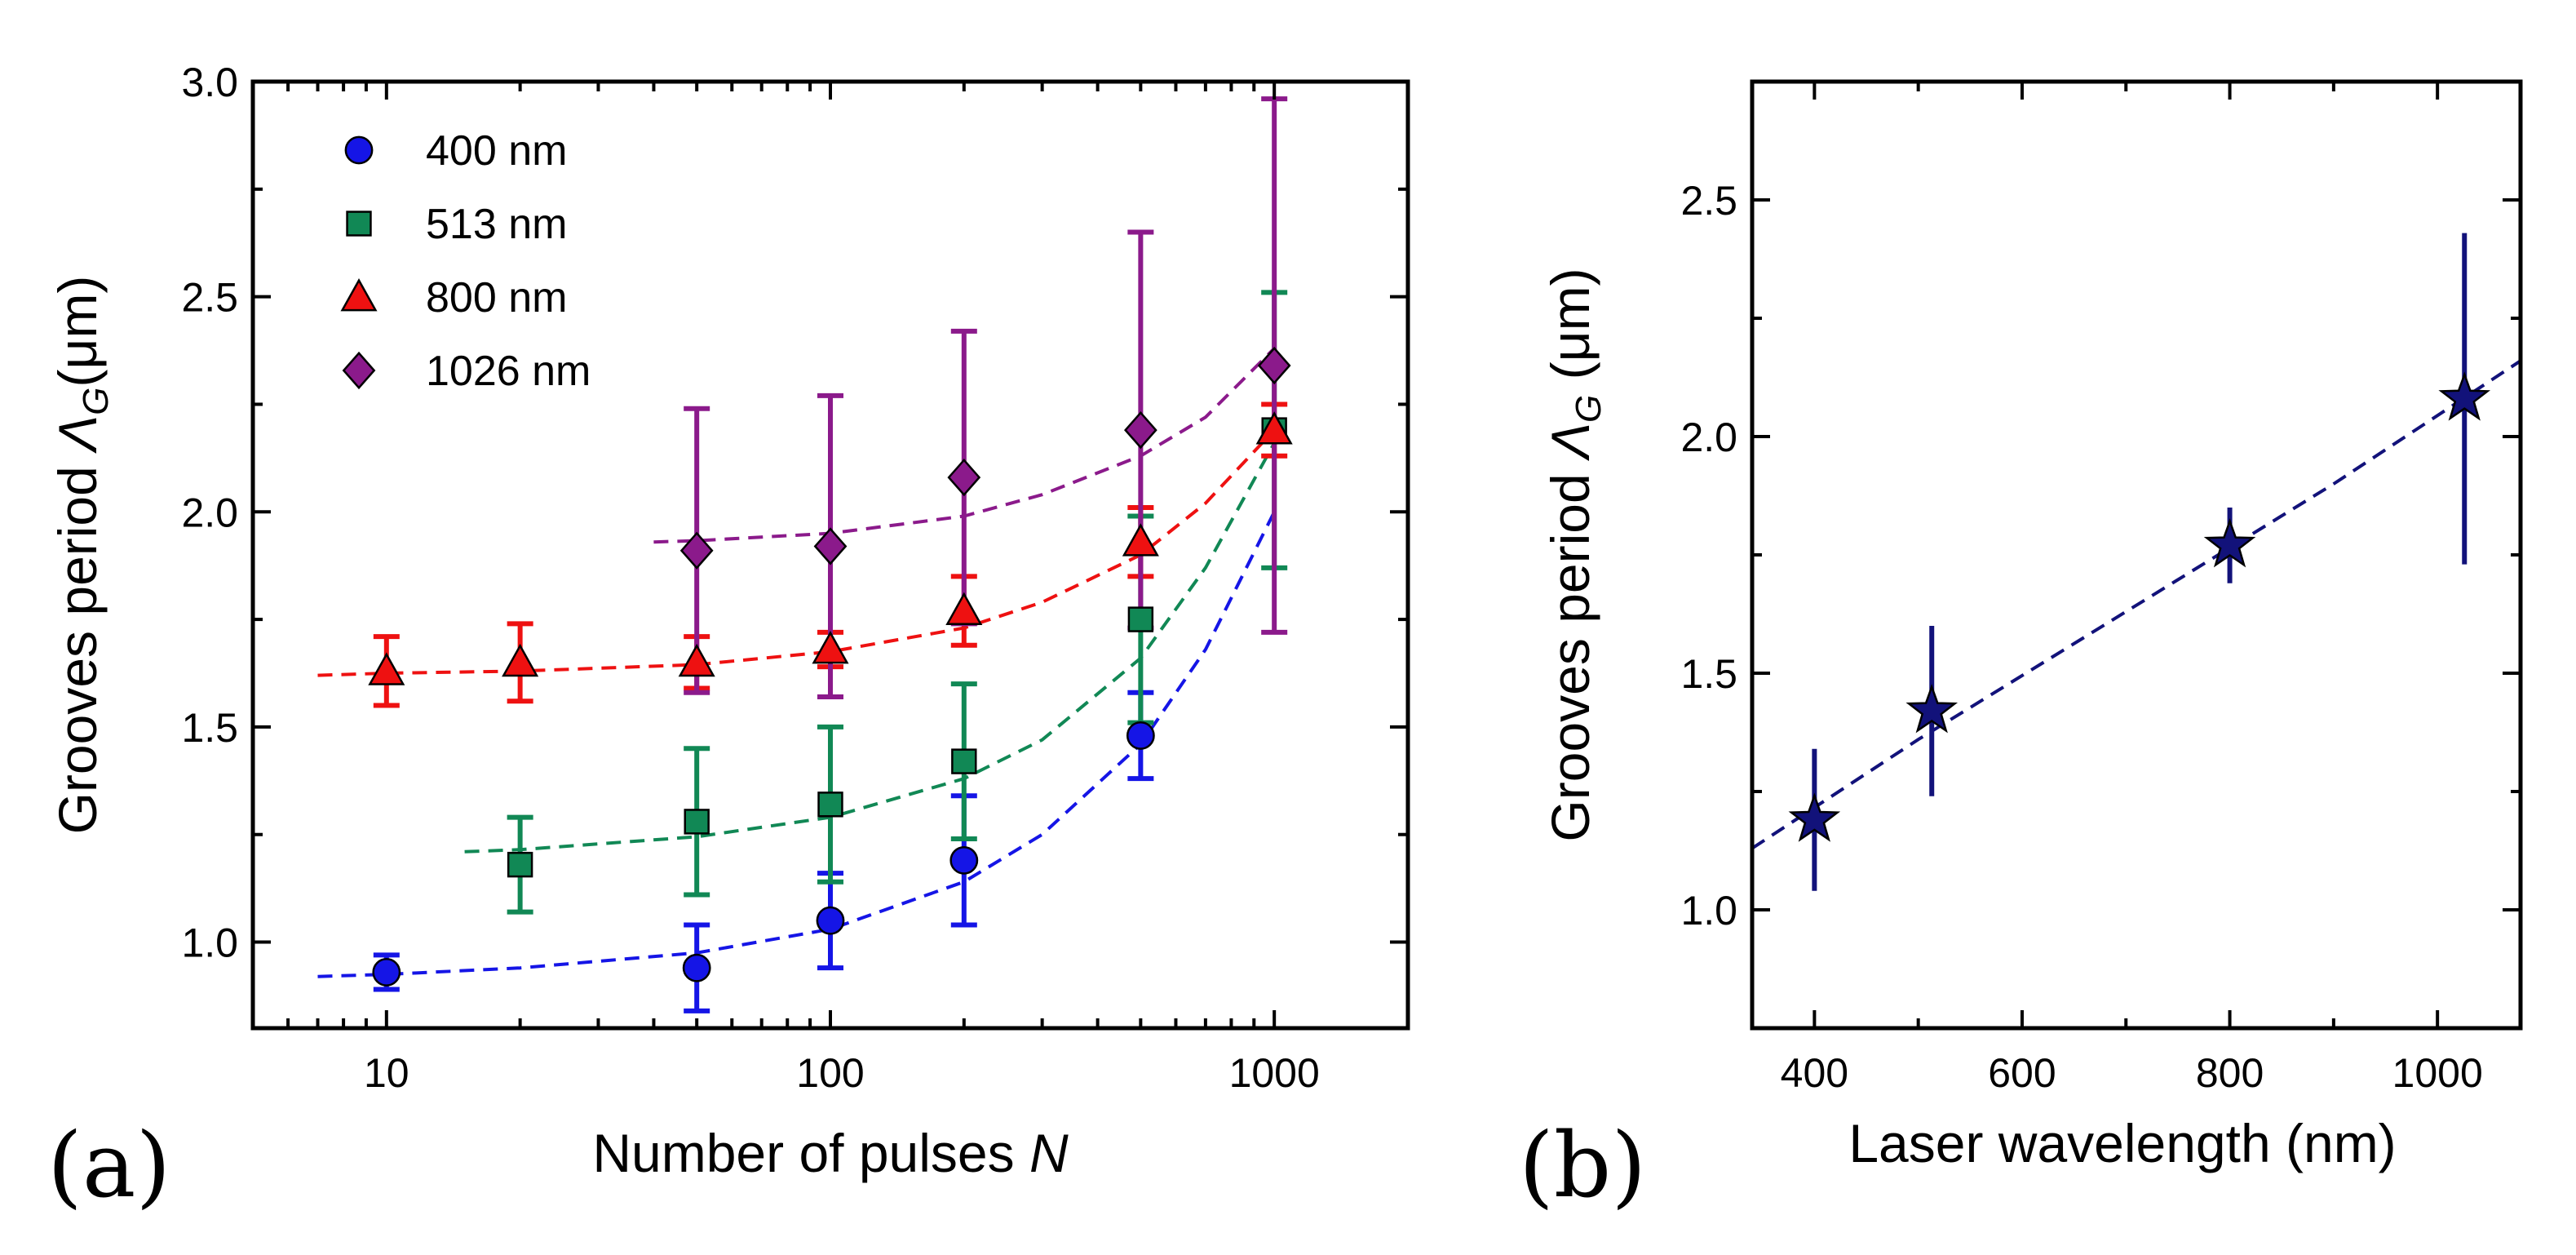 The image size is (2576, 1255). I want to click on a-y-tick-label: 2.5, so click(209, 298).